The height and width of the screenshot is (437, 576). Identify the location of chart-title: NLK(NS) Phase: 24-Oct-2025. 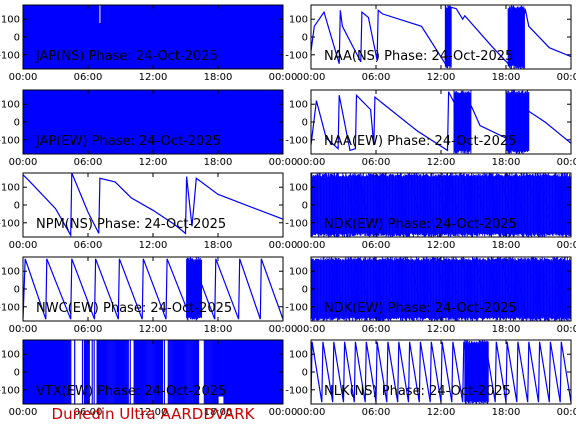
(417, 391).